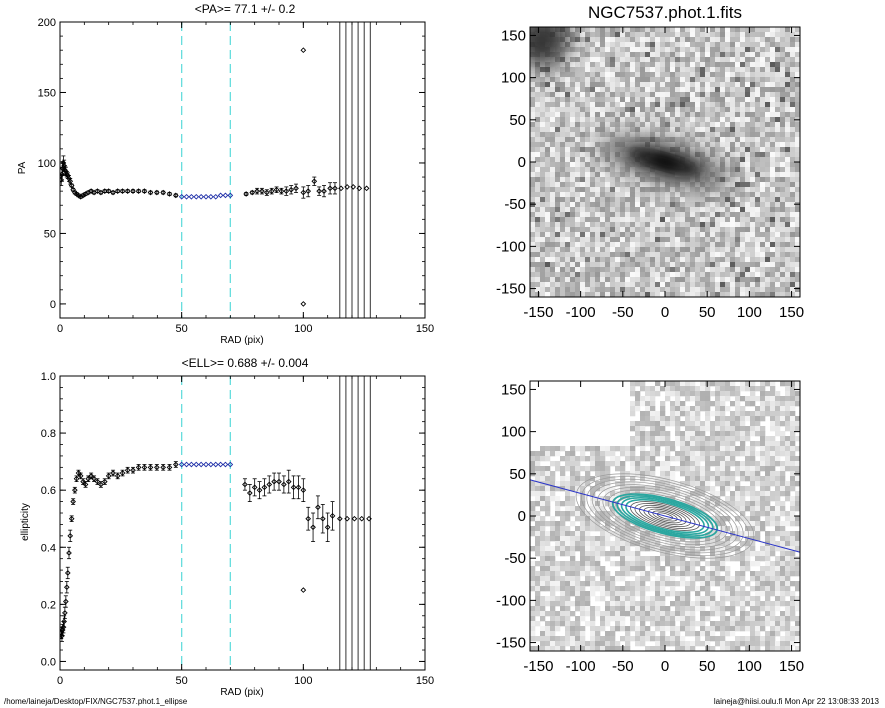 This screenshot has width=885, height=708. What do you see at coordinates (60, 329) in the screenshot?
I see `x-tick-label: 0` at bounding box center [60, 329].